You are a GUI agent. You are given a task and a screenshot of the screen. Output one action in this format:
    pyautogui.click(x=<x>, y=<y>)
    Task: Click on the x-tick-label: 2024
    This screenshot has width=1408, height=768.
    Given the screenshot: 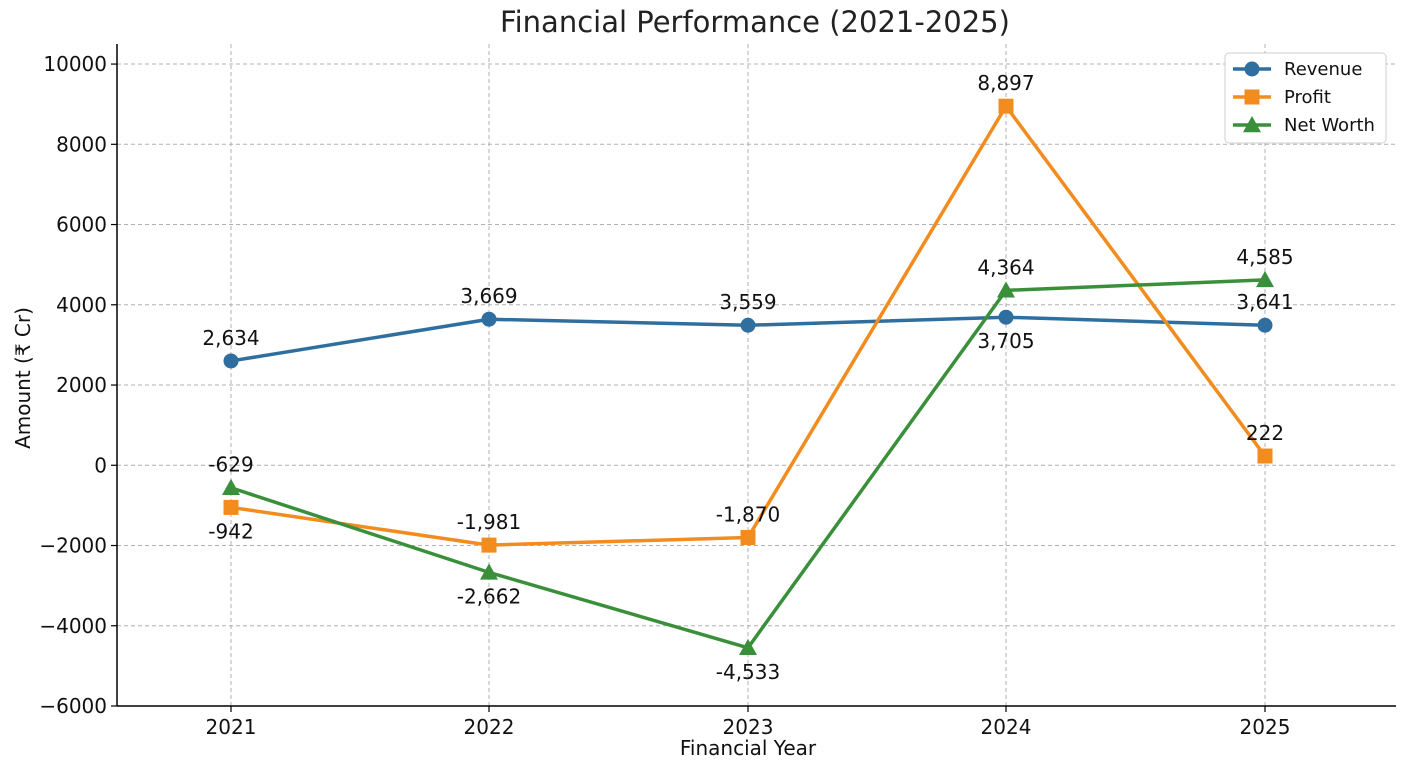 What is the action you would take?
    pyautogui.click(x=1006, y=727)
    